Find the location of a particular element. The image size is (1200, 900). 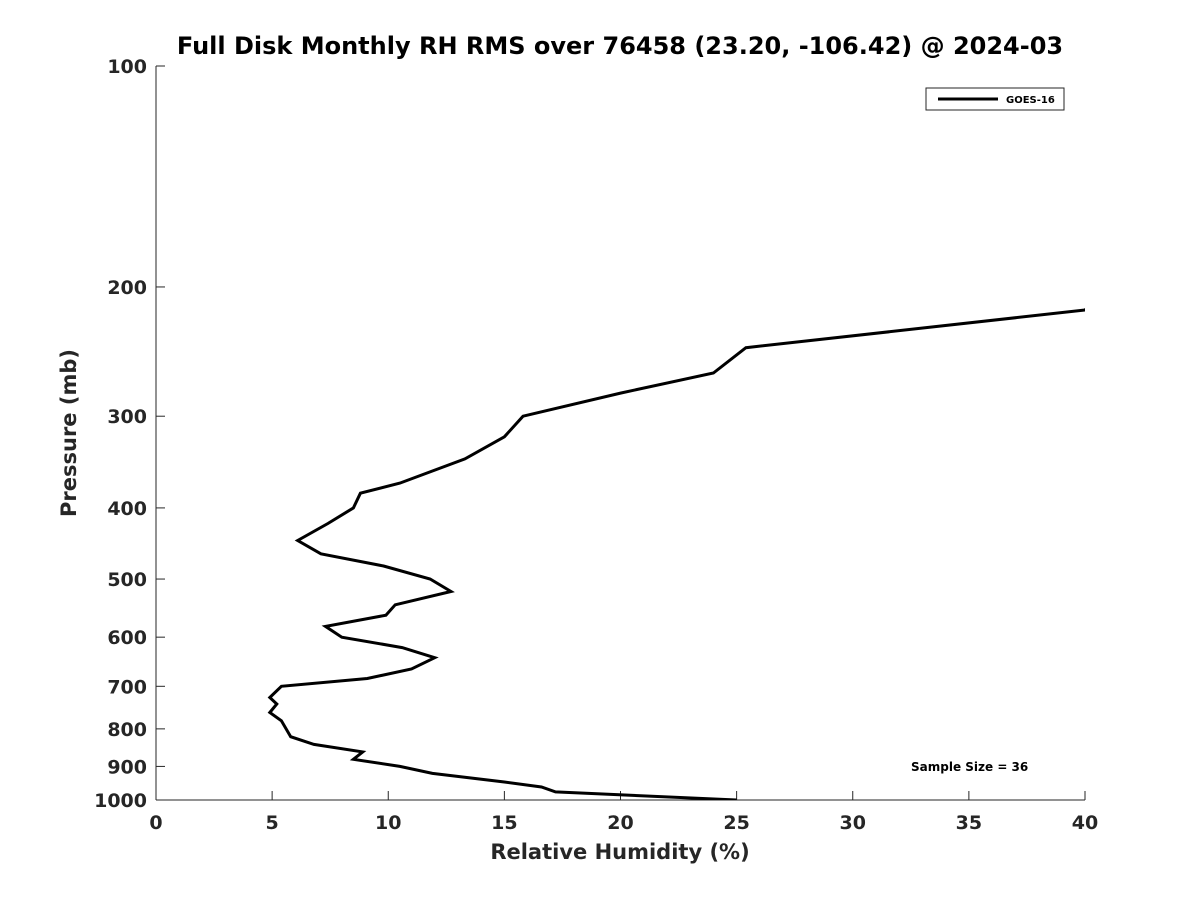

x-axis-label: Relative Humidity (%) is located at coordinates (619, 852).